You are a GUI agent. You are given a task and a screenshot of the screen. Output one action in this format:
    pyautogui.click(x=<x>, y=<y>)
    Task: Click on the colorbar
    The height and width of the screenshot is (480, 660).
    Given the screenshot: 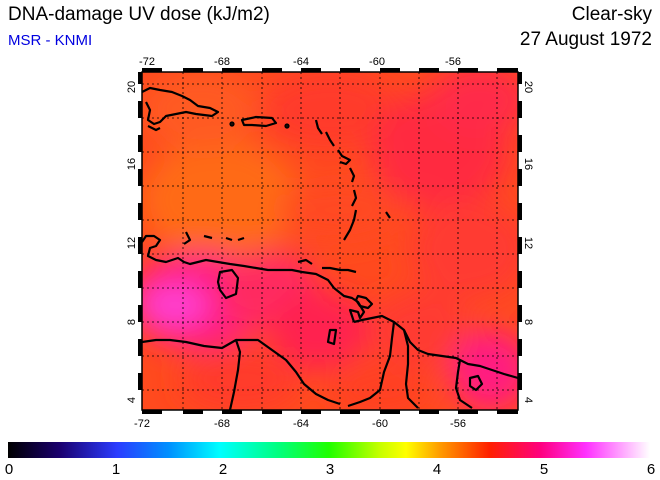 What is the action you would take?
    pyautogui.click(x=329, y=450)
    